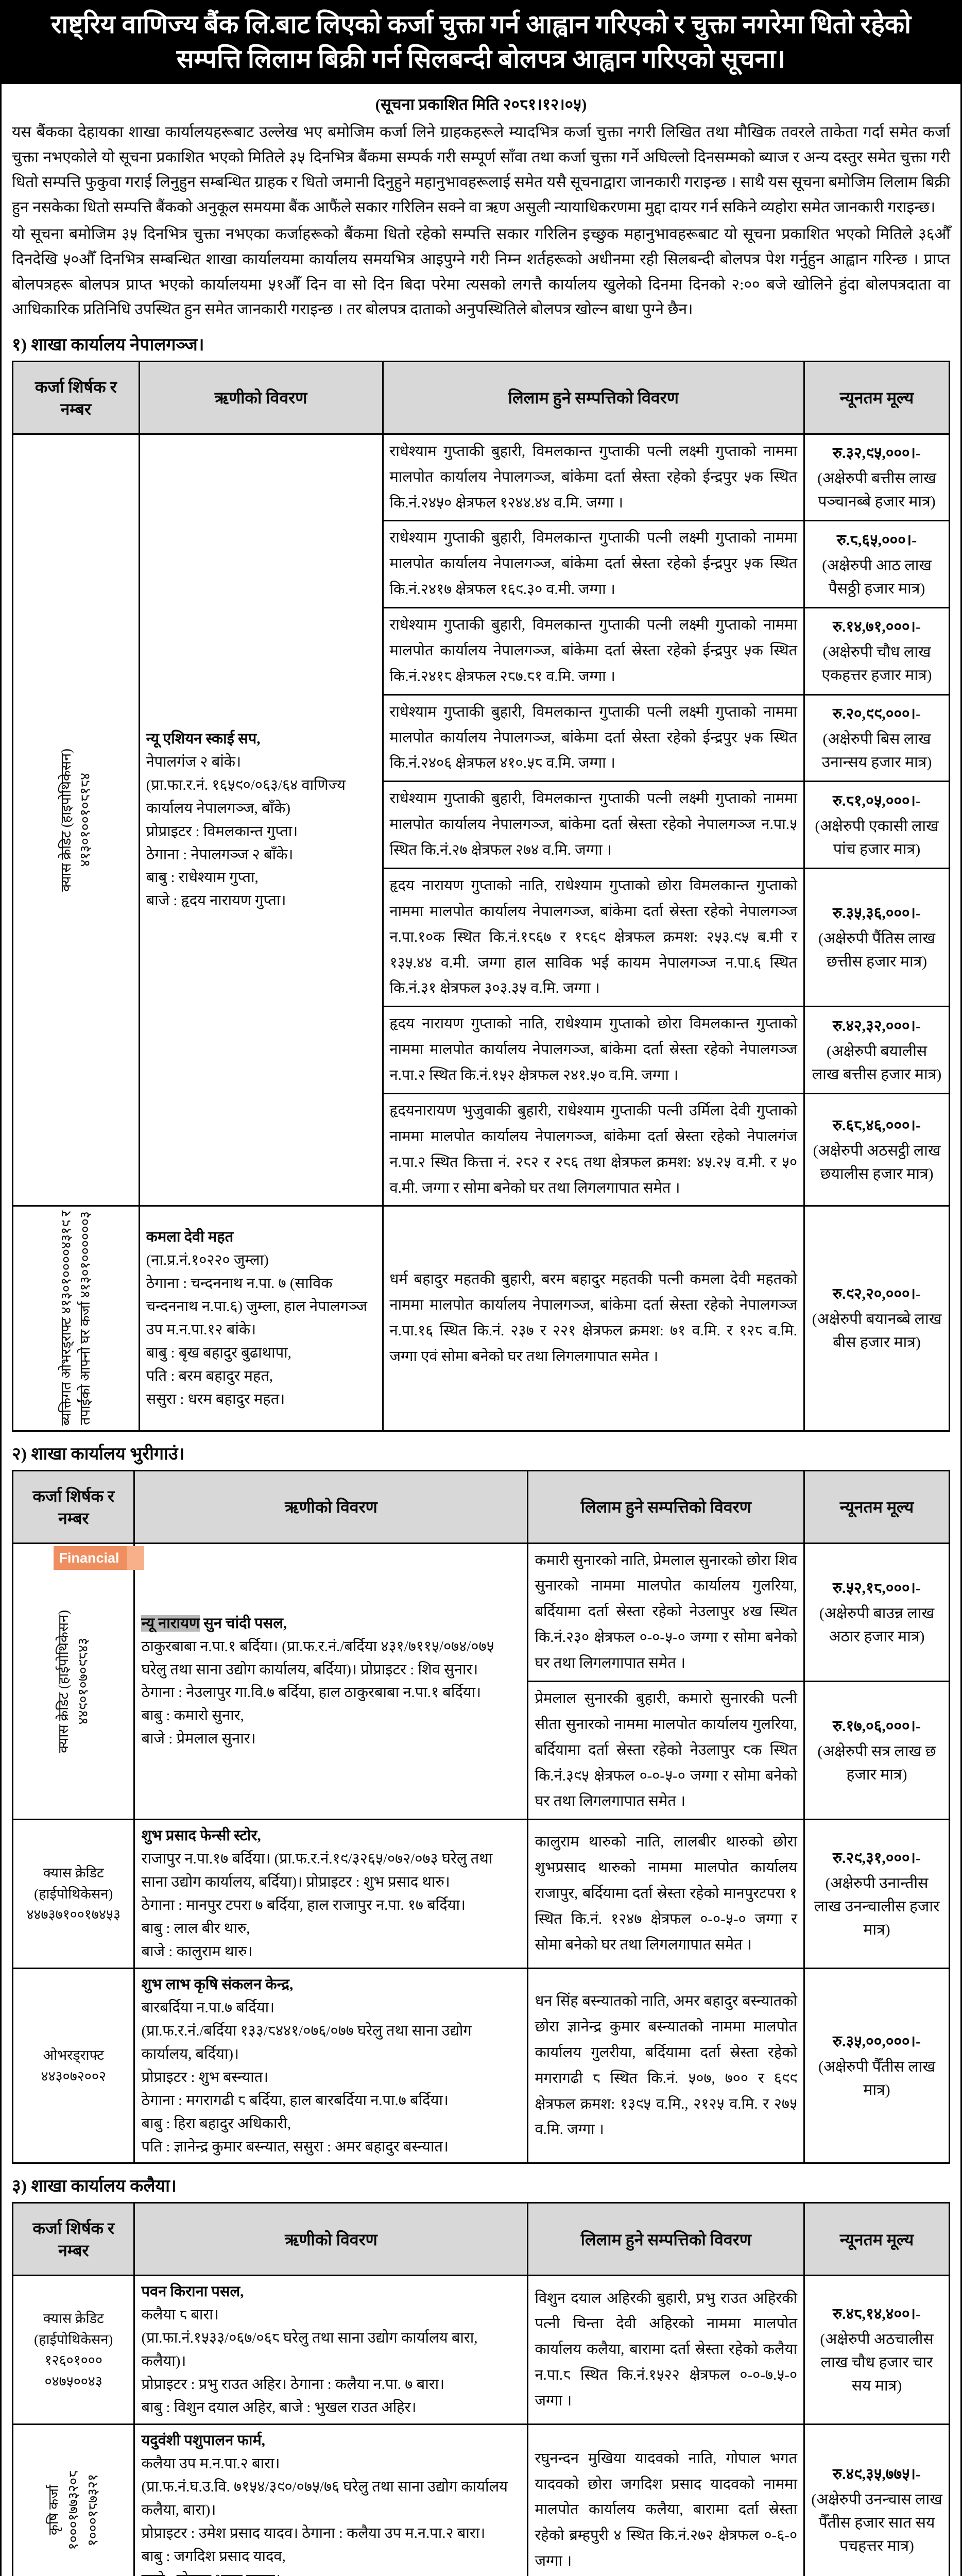 The height and width of the screenshot is (2576, 962). Describe the element at coordinates (877, 2078) in the screenshot. I see `price-words: (अक्षेरुपी पैँतीस लाख मात्र)` at that location.